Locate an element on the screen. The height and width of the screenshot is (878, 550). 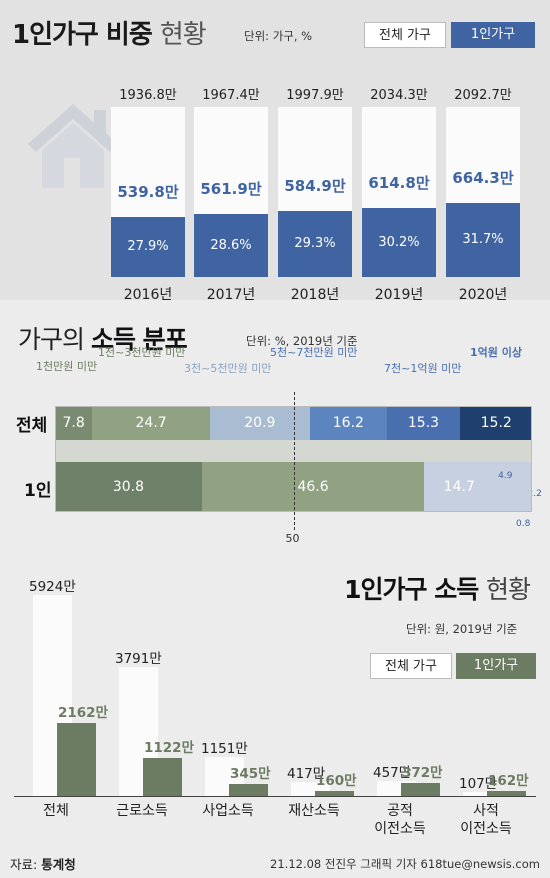
year-label: 2016년 is located at coordinates (148, 295).